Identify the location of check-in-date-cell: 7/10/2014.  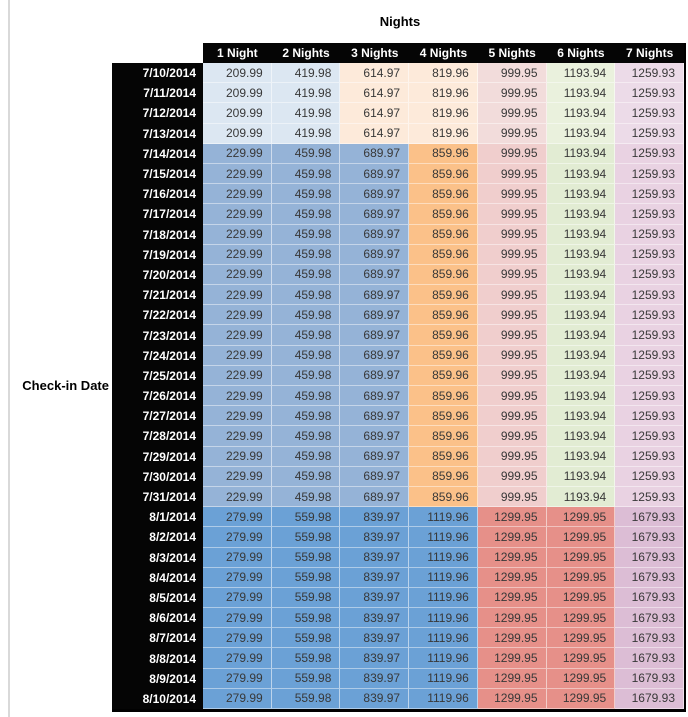
(157, 73).